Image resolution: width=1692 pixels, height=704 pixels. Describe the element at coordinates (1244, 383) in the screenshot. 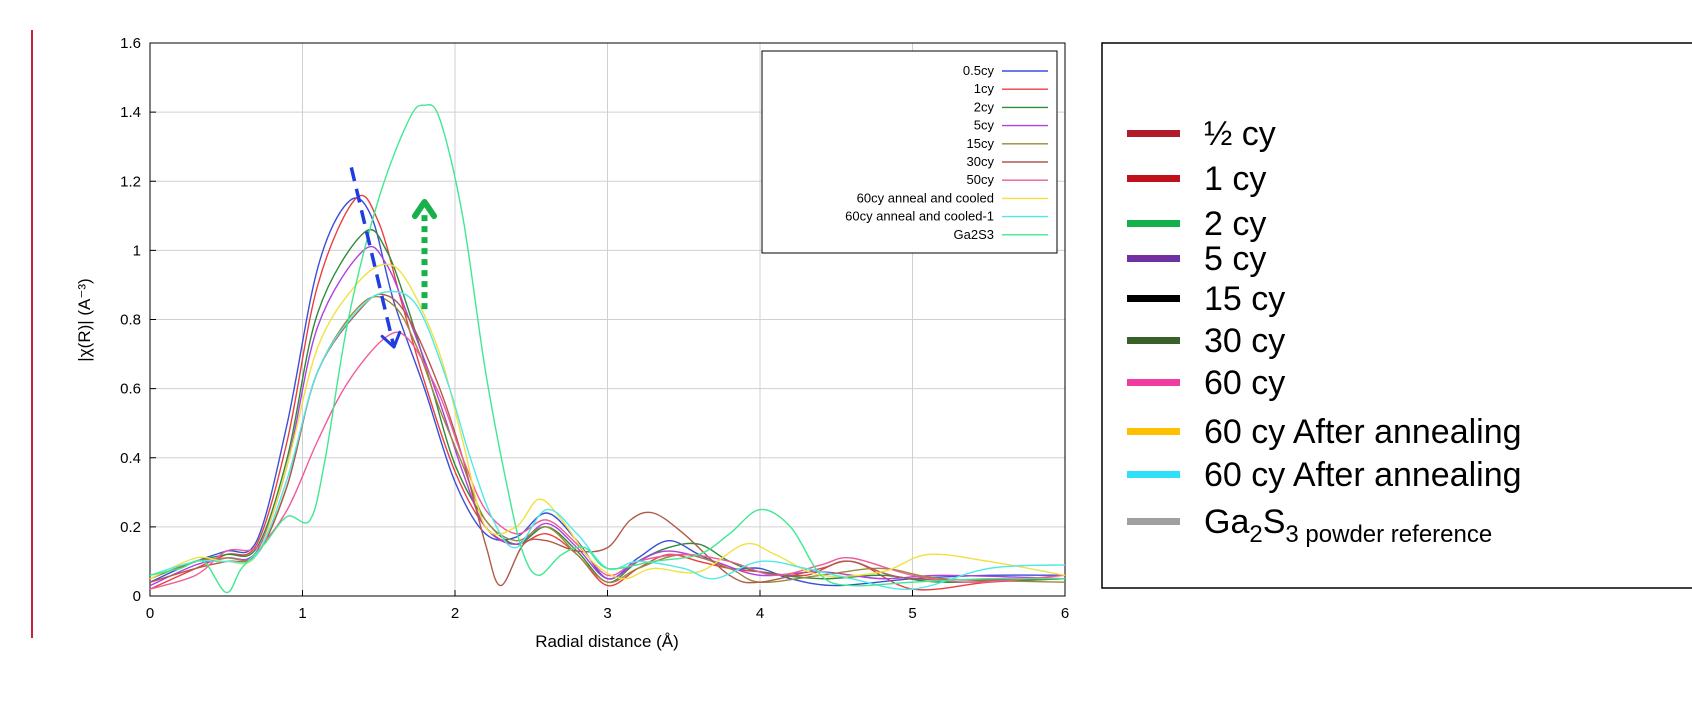

I see `outer-legend-label: 60 cy` at that location.